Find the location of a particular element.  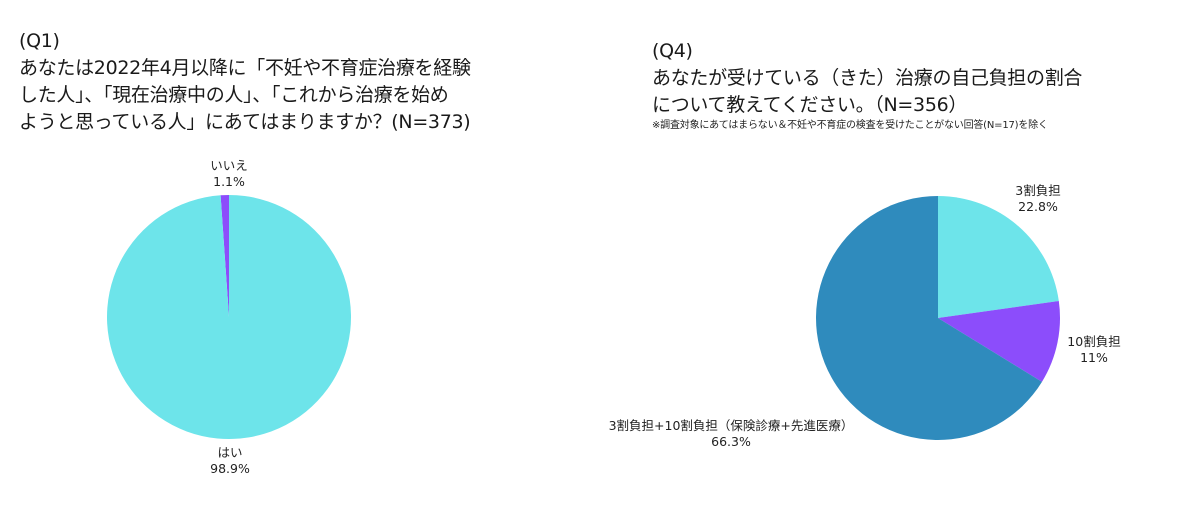

q1-label-yes-value: 98.9% is located at coordinates (230, 468).